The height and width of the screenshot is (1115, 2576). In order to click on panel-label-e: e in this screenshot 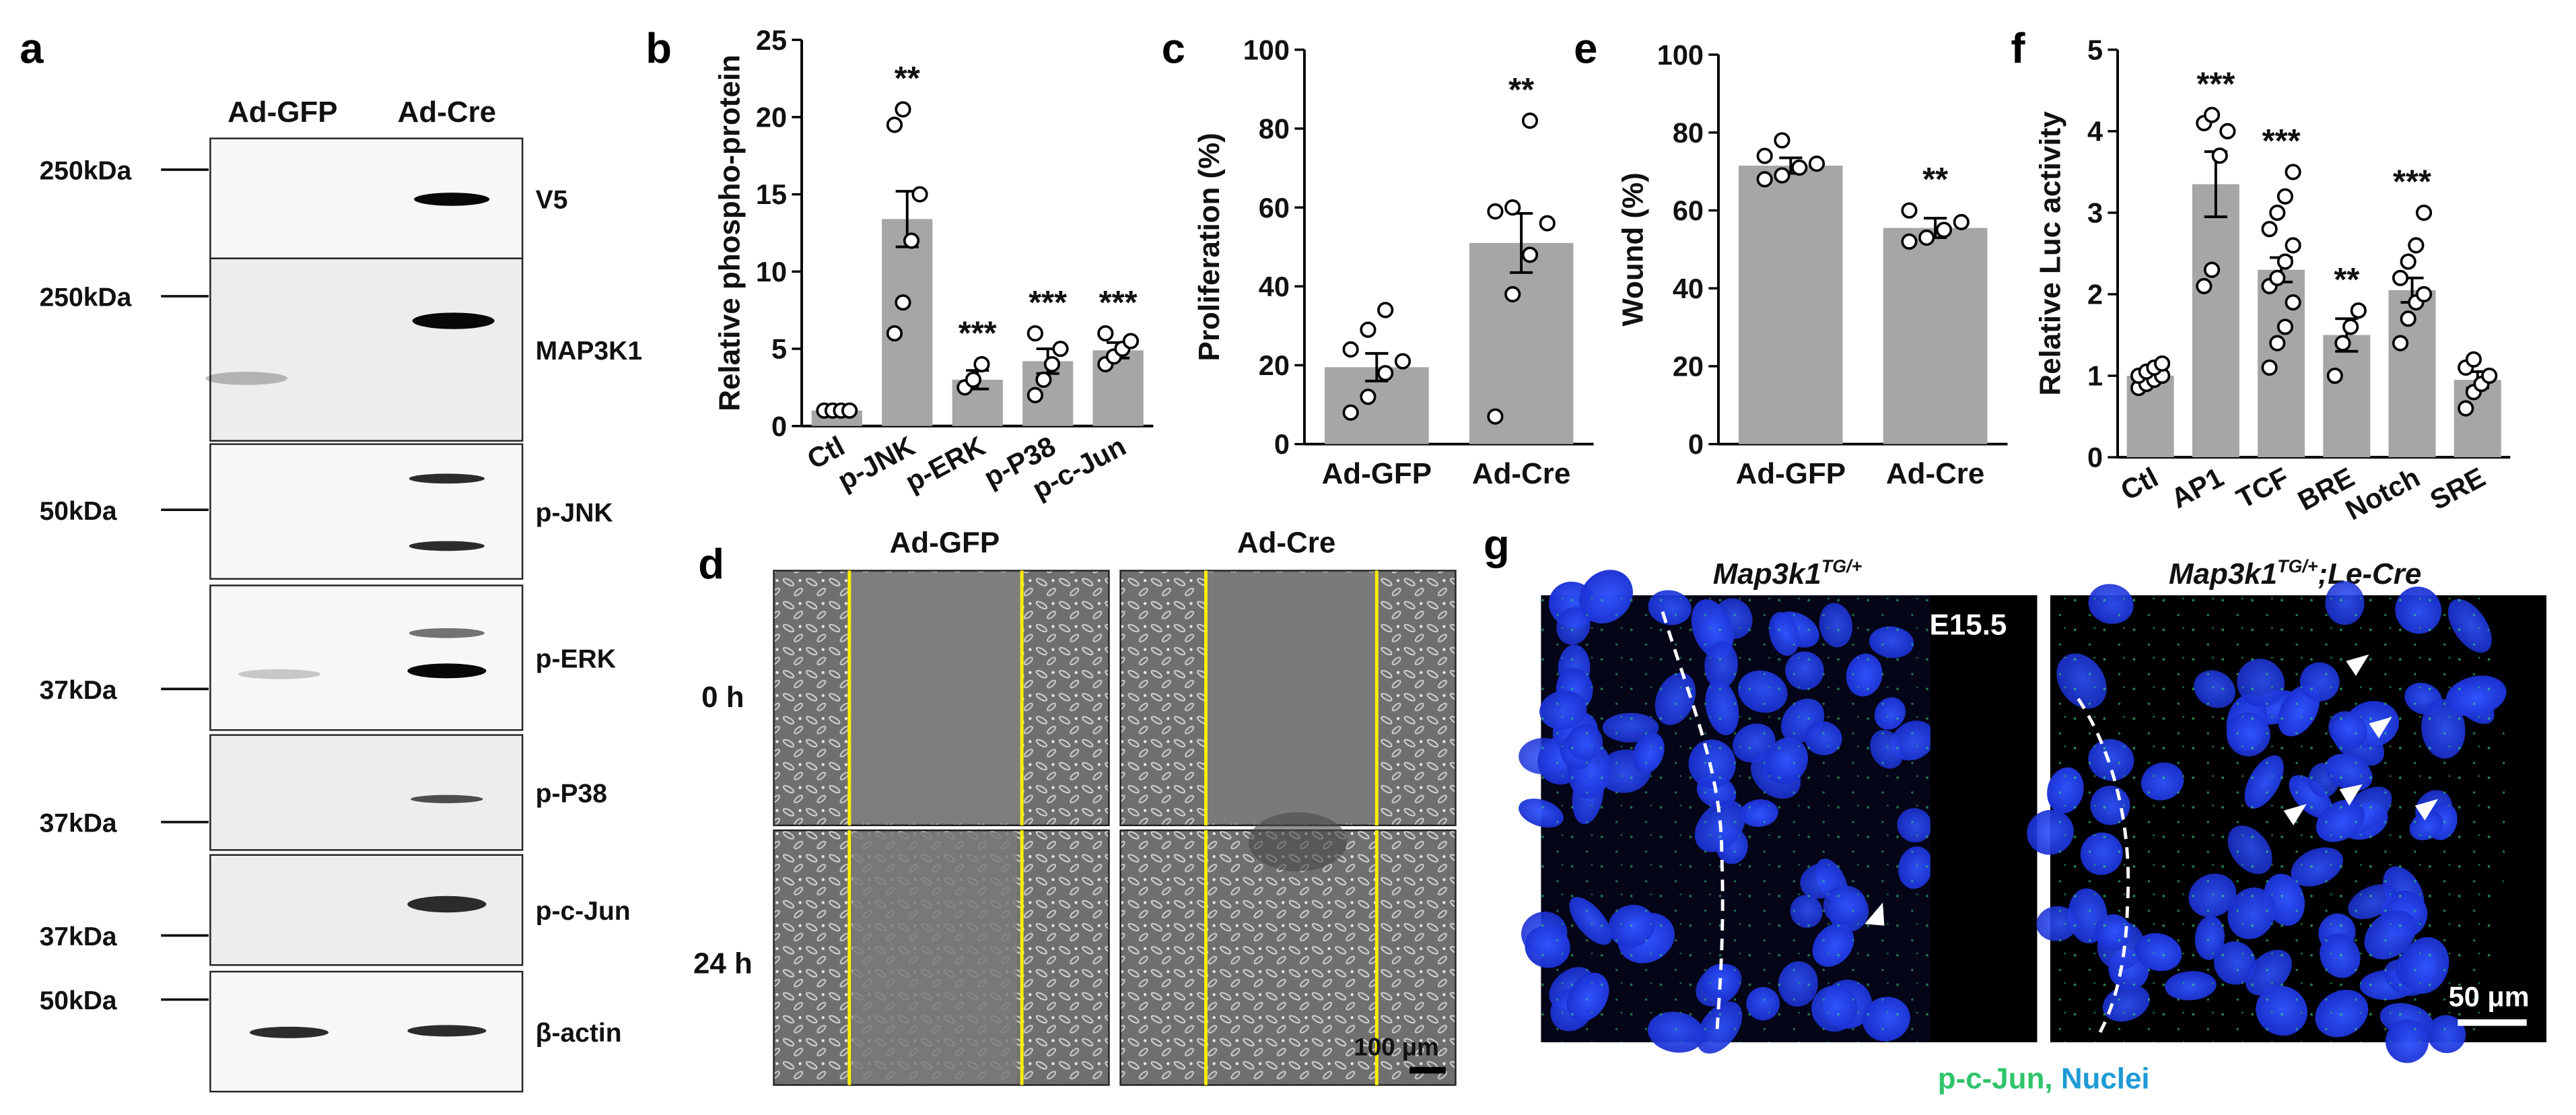, I will do `click(1585, 48)`.